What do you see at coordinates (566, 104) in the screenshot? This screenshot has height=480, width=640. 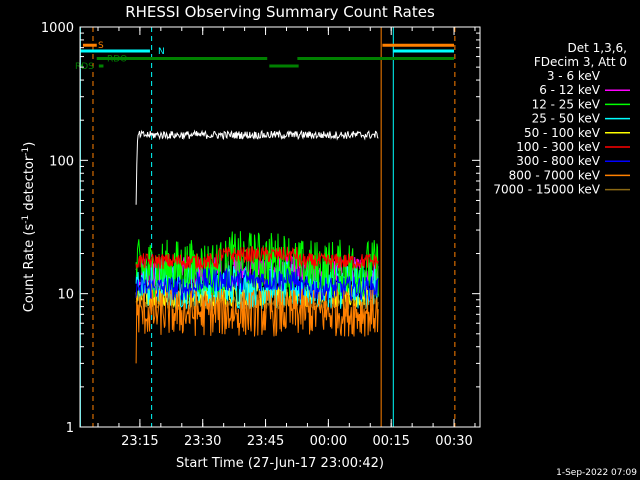 I see `legend-entry-label: 12 - 25 keV` at bounding box center [566, 104].